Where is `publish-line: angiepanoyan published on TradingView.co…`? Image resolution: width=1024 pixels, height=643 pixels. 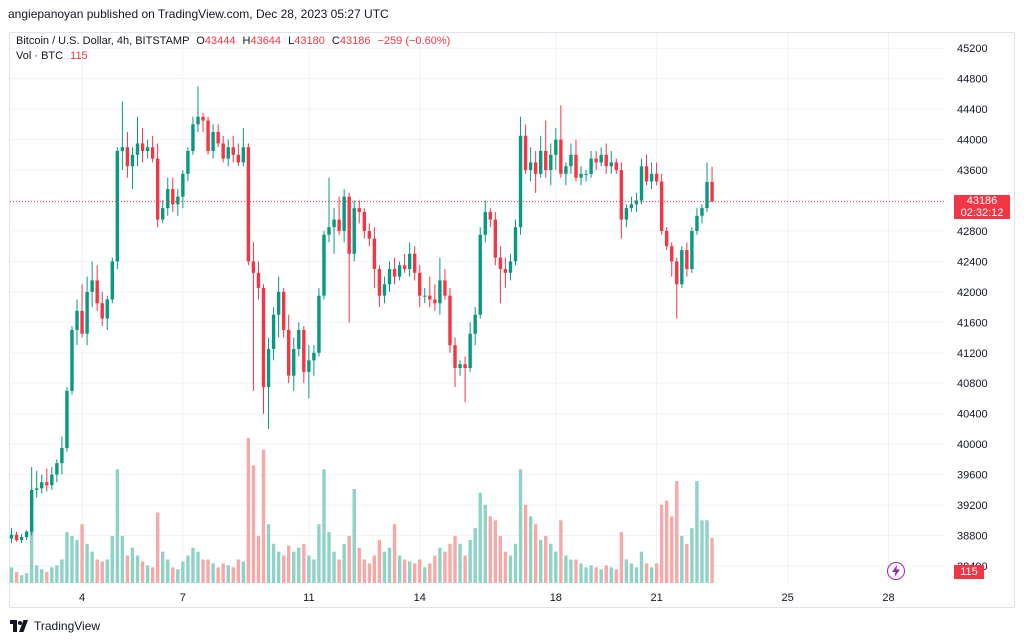
publish-line: angiepanoyan published on TradingView.co… is located at coordinates (198, 14).